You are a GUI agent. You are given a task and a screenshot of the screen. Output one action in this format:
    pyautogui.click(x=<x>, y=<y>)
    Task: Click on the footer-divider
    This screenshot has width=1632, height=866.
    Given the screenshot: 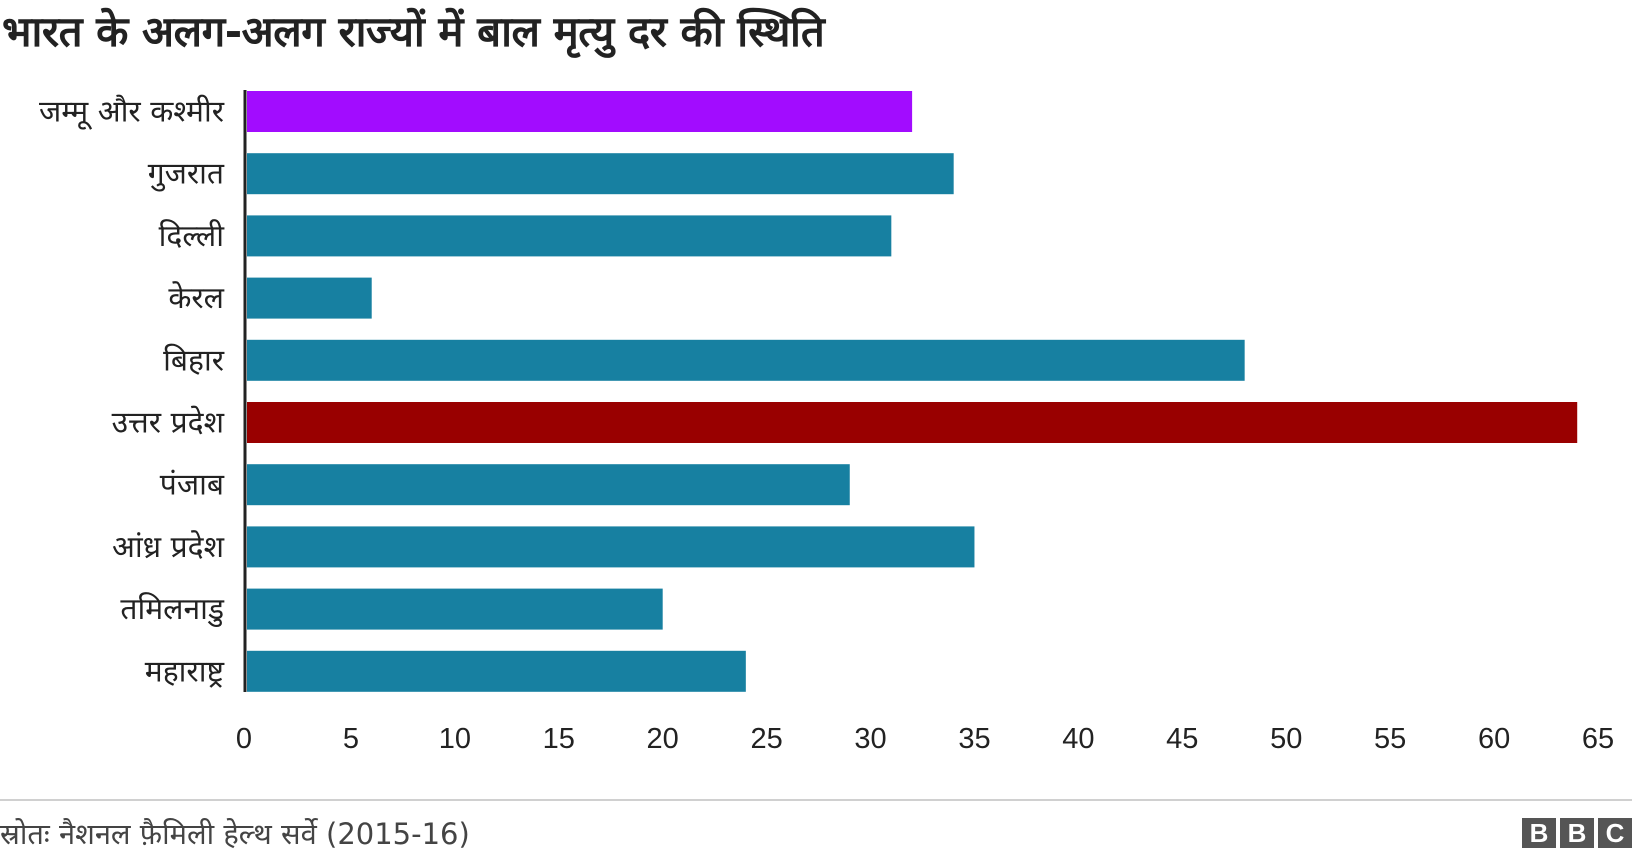 What is the action you would take?
    pyautogui.click(x=816, y=800)
    